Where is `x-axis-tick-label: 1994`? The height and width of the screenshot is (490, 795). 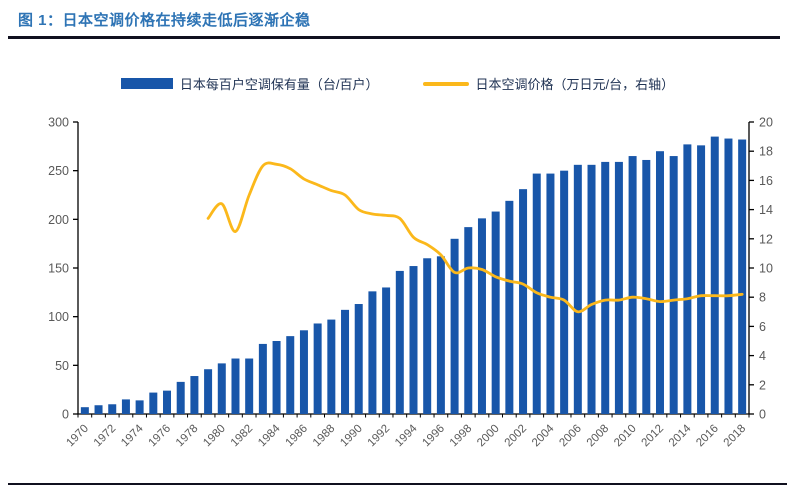
x-axis-tick-label: 1994 is located at coordinates (406, 435).